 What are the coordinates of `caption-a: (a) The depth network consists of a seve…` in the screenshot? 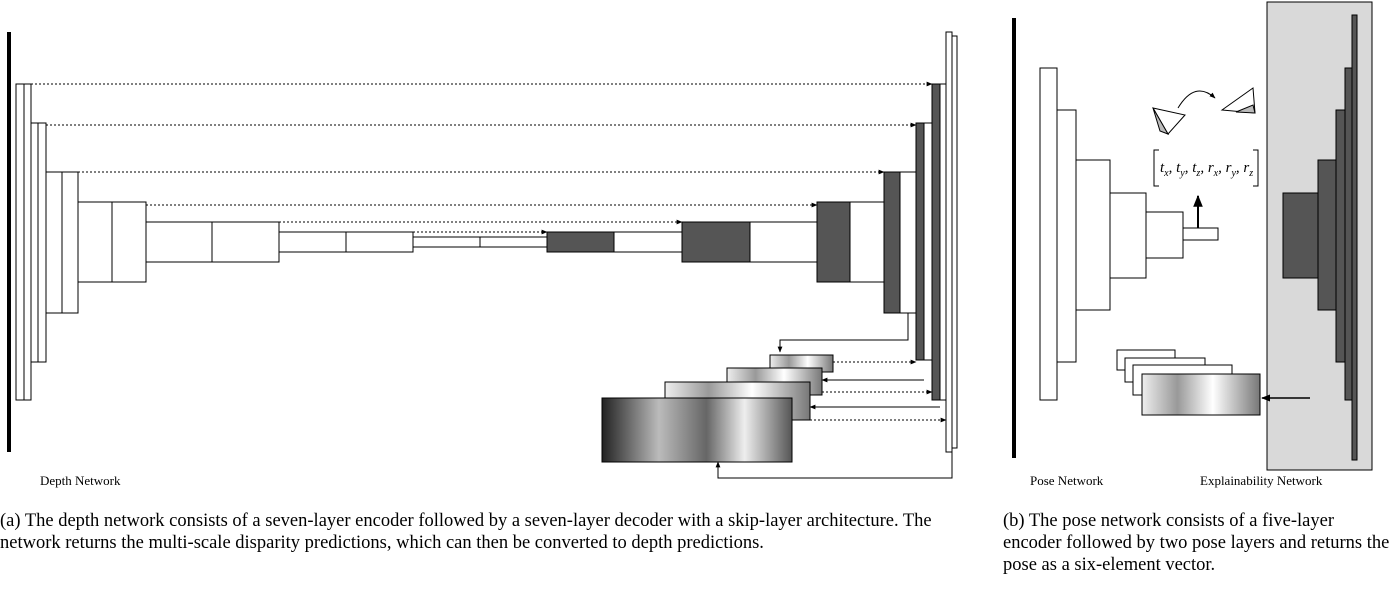 It's located at (466, 532).